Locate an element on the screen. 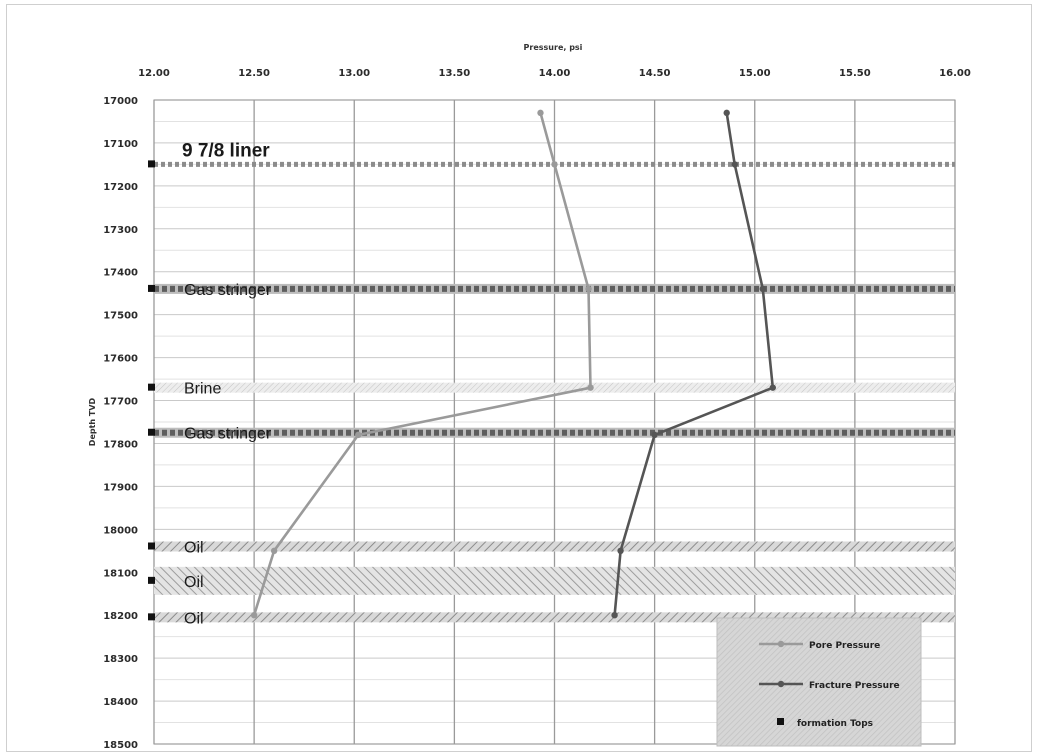  formation-label: 9 7/8 liner is located at coordinates (226, 150).